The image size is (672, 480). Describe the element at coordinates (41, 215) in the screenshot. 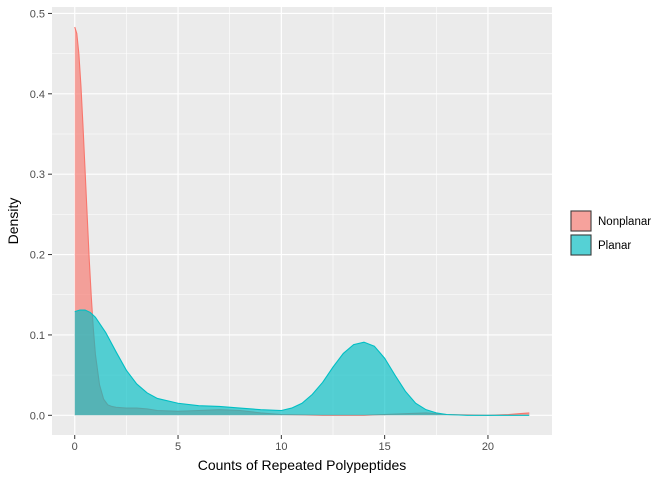

I see `y-axis: 0.0 0.1 0.2 0.3 0.4 0.5` at that location.